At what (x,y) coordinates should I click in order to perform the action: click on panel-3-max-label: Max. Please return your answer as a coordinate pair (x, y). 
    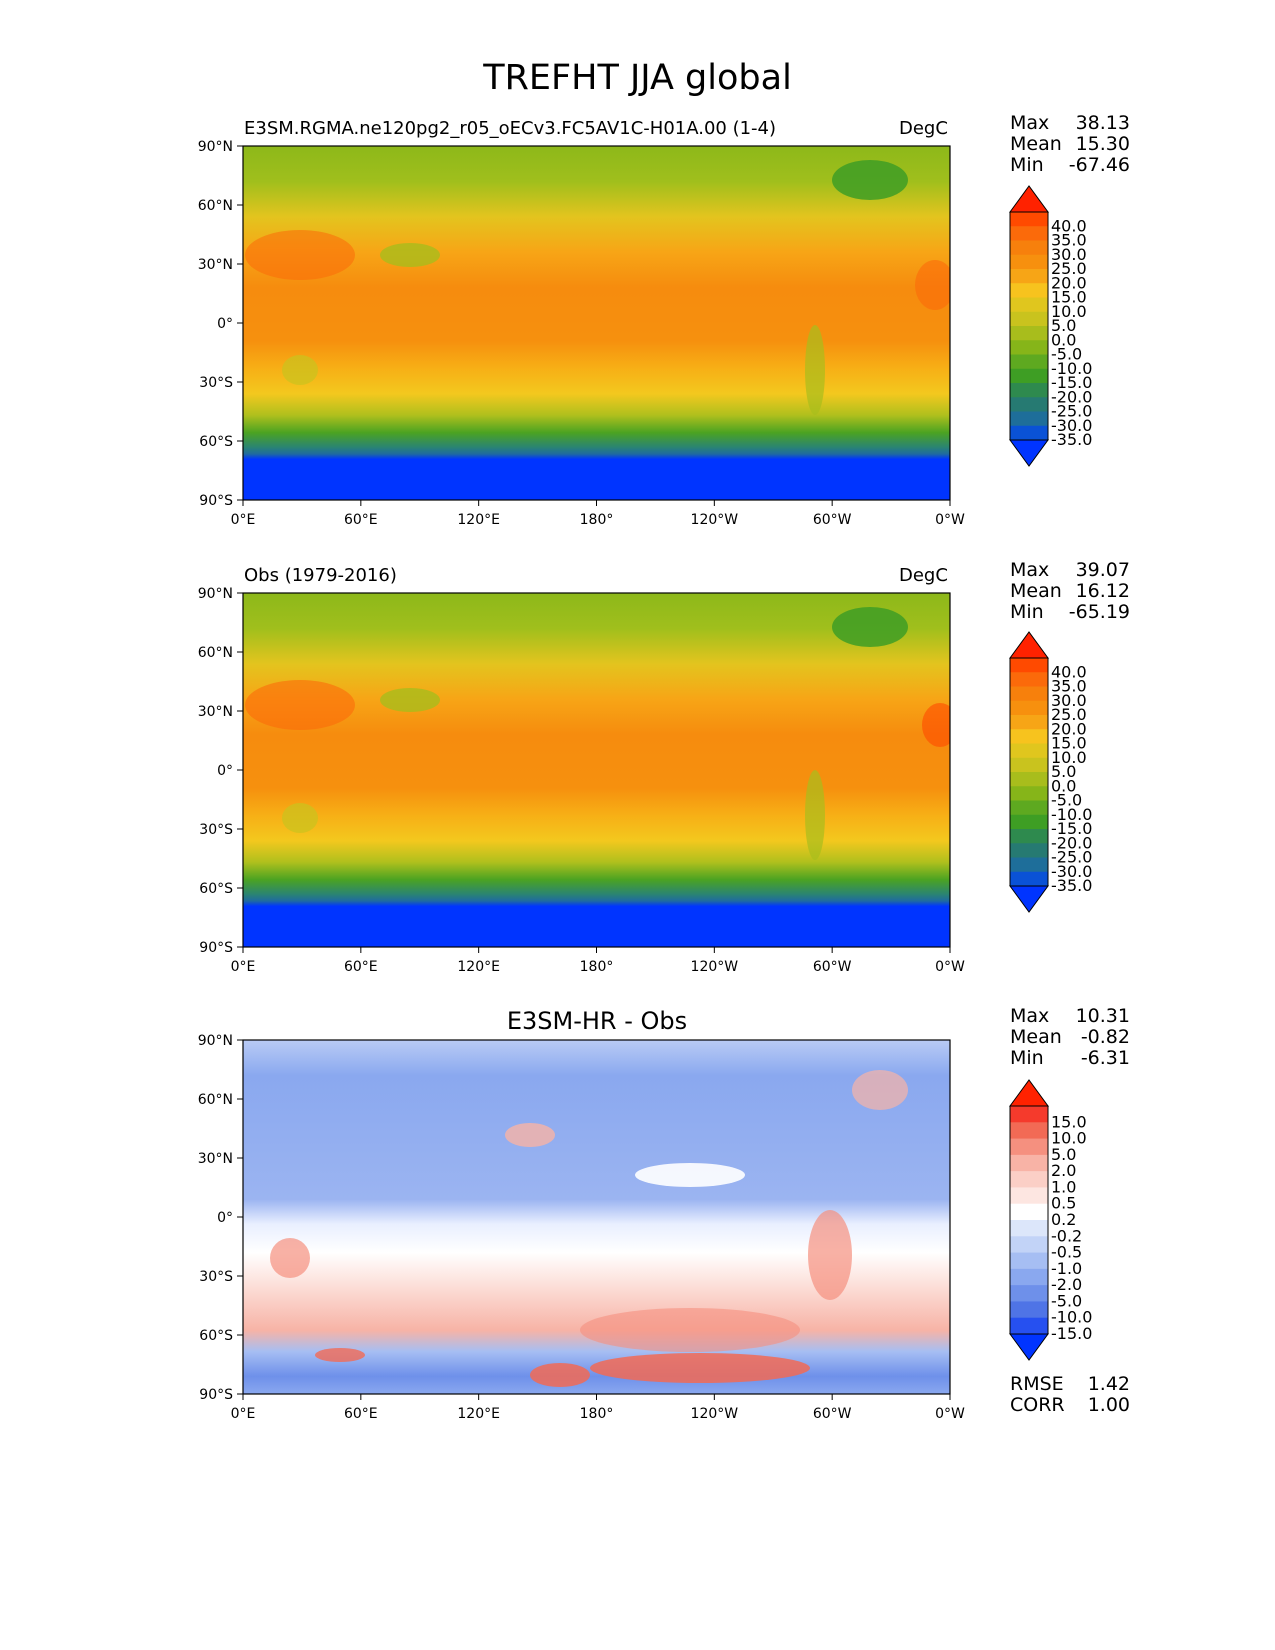
    Looking at the image, I should click on (1030, 1016).